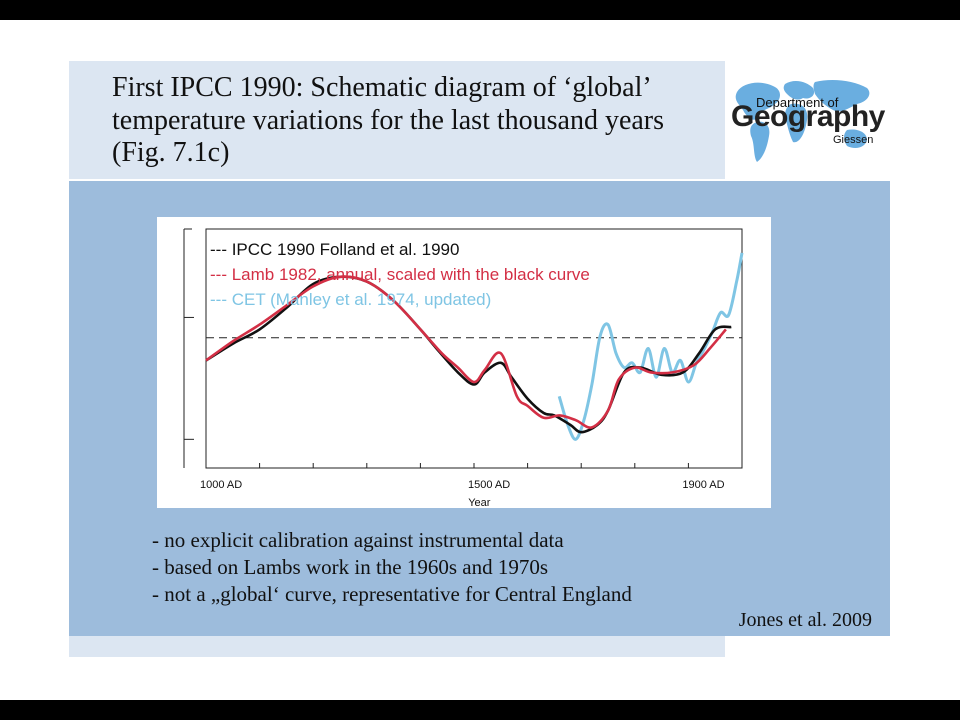 The height and width of the screenshot is (720, 960). What do you see at coordinates (479, 502) in the screenshot?
I see `x-axis-label: Year` at bounding box center [479, 502].